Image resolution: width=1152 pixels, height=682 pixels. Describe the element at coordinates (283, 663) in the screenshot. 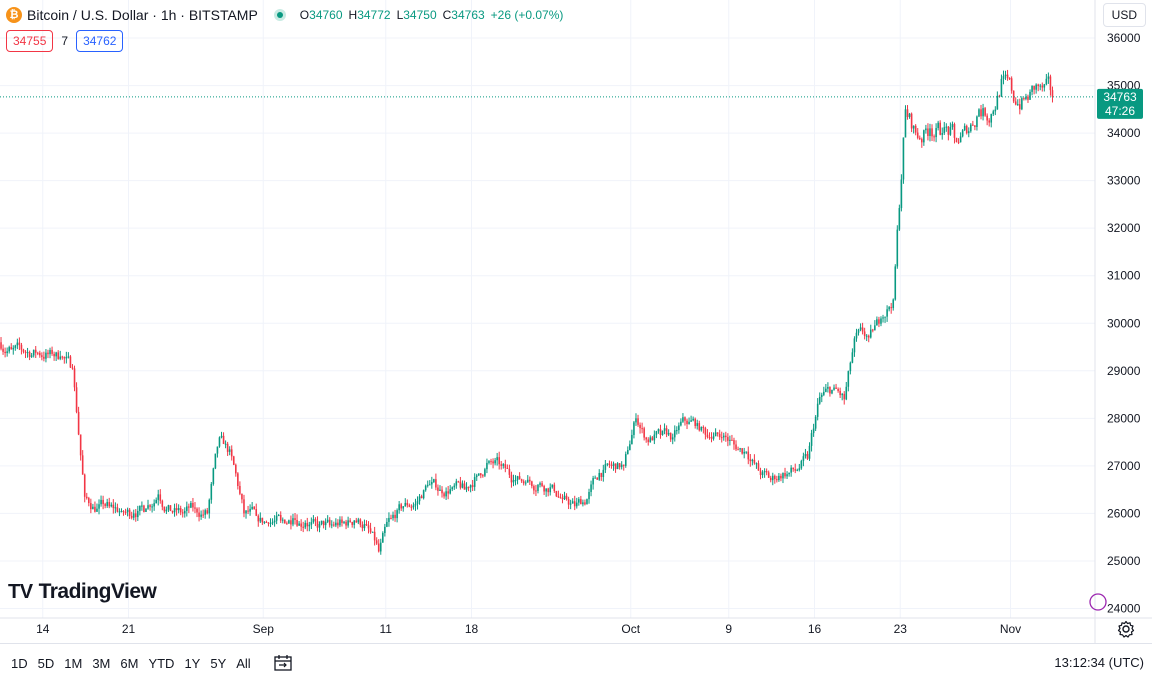

I see `date-range-icon` at that location.